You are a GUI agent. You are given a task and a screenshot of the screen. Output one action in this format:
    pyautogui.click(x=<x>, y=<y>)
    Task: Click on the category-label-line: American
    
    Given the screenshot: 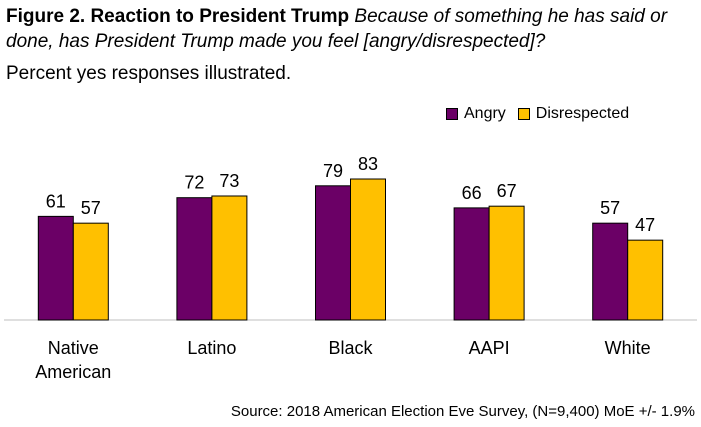 What is the action you would take?
    pyautogui.click(x=73, y=372)
    